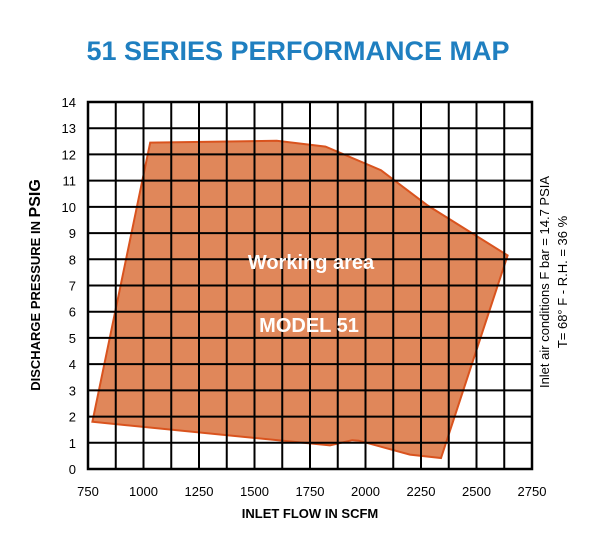 The height and width of the screenshot is (556, 600). What do you see at coordinates (72, 417) in the screenshot?
I see `y-tick-label: 2` at bounding box center [72, 417].